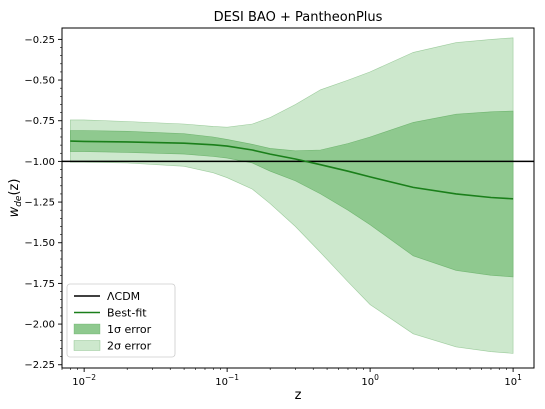 This screenshot has width=545, height=409. What do you see at coordinates (39, 203) in the screenshot?
I see `y-tick-label: −1.25` at bounding box center [39, 203].